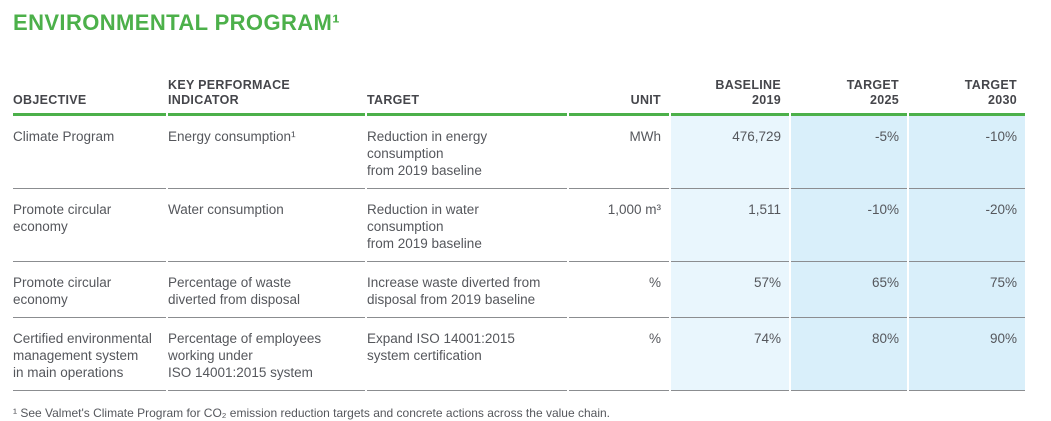  Describe the element at coordinates (730, 225) in the screenshot. I see `cell-baseline-2019: 1,511` at that location.